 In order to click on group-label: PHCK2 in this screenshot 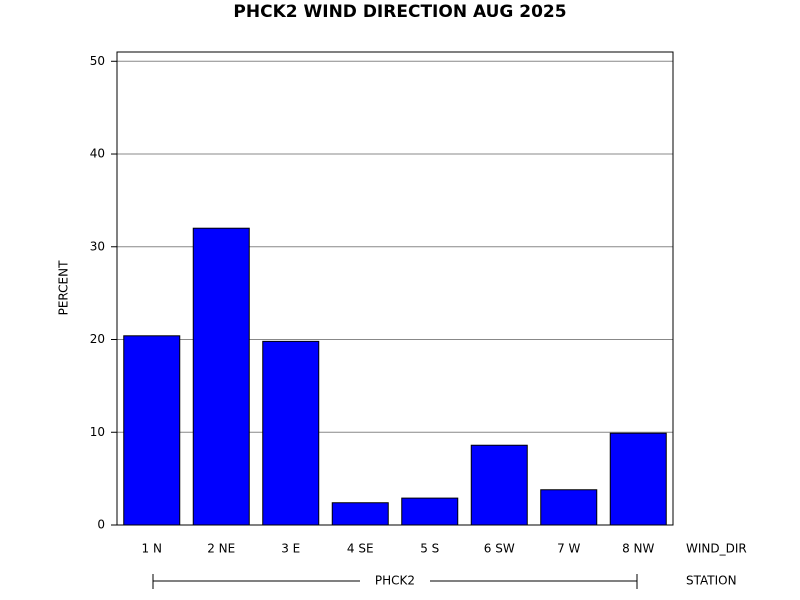, I will do `click(395, 581)`.